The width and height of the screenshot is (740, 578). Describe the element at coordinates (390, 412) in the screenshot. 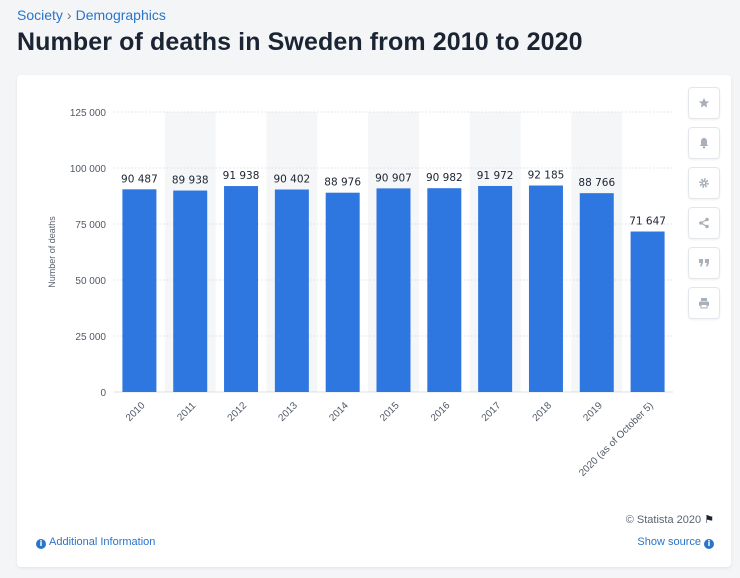

I see `x-tick-label: 2015` at that location.